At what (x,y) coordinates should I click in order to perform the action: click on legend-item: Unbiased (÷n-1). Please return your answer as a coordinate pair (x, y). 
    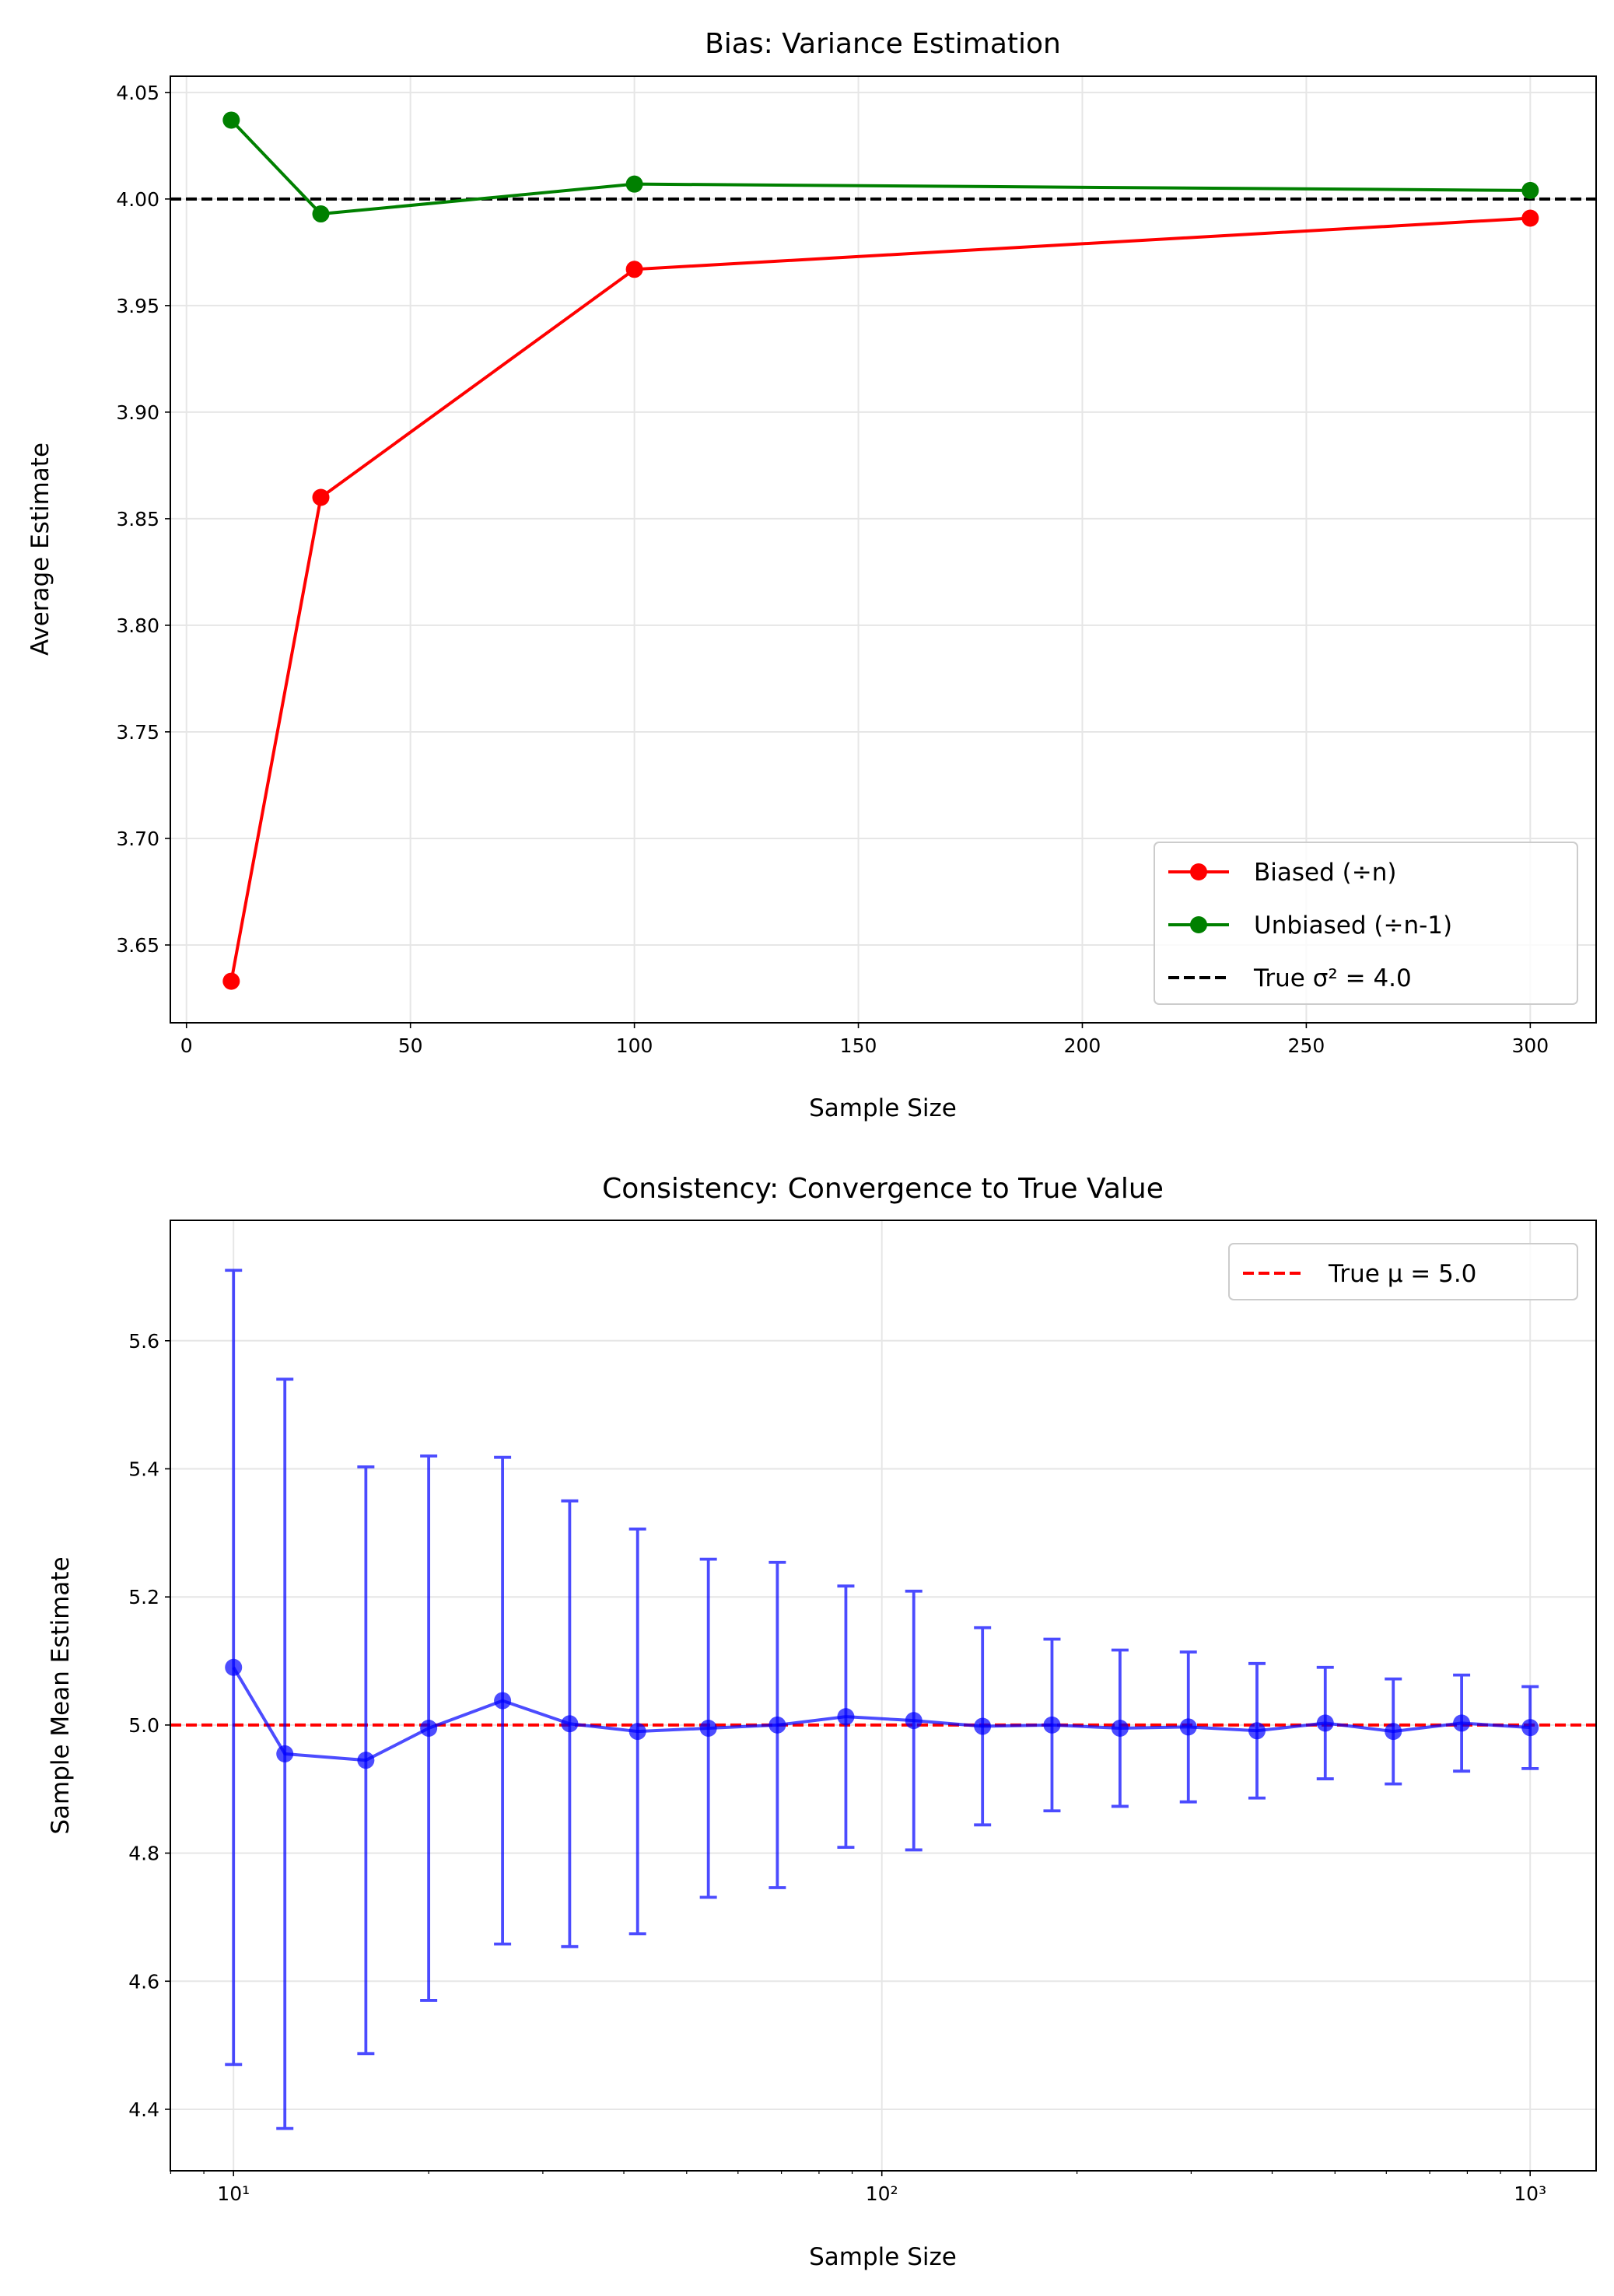
    Looking at the image, I should click on (1310, 926).